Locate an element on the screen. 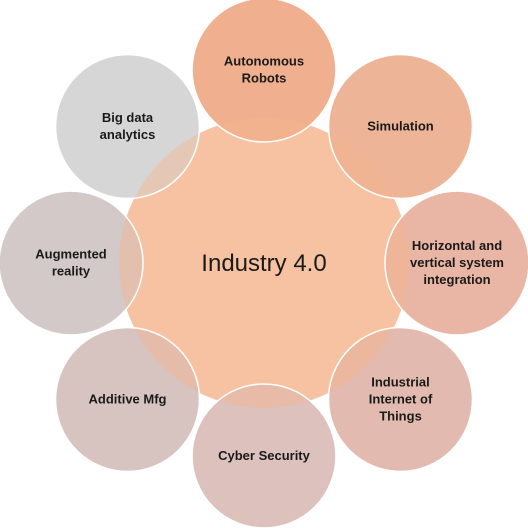  node-label-line: integration is located at coordinates (456, 279).